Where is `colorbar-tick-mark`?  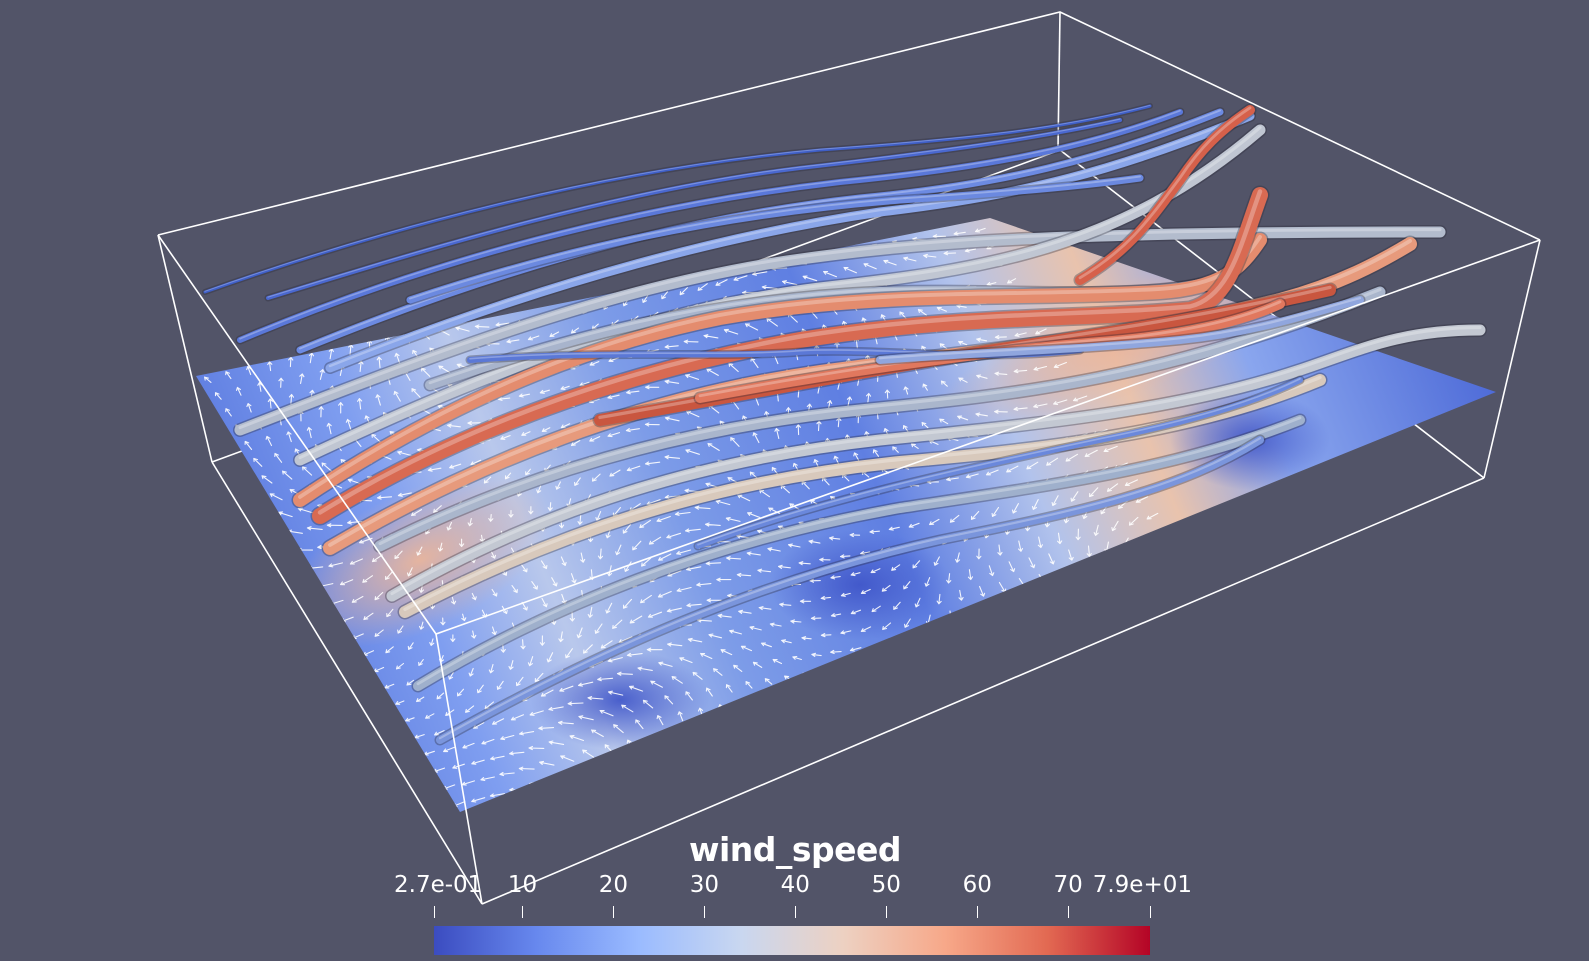 colorbar-tick-mark is located at coordinates (977, 912).